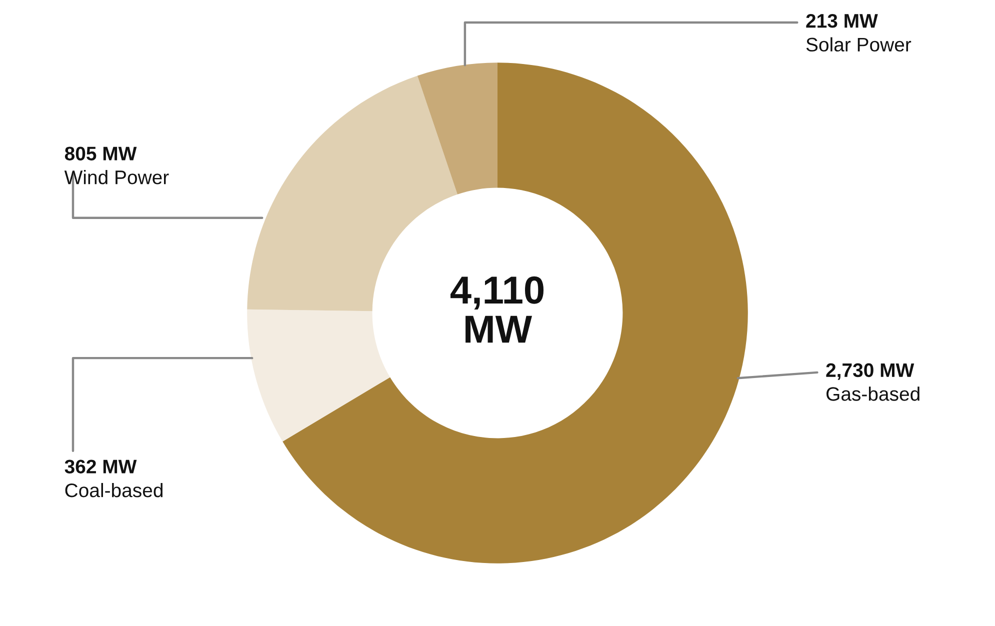 This screenshot has width=995, height=626. What do you see at coordinates (497, 309) in the screenshot?
I see `text: 4,110 MW` at bounding box center [497, 309].